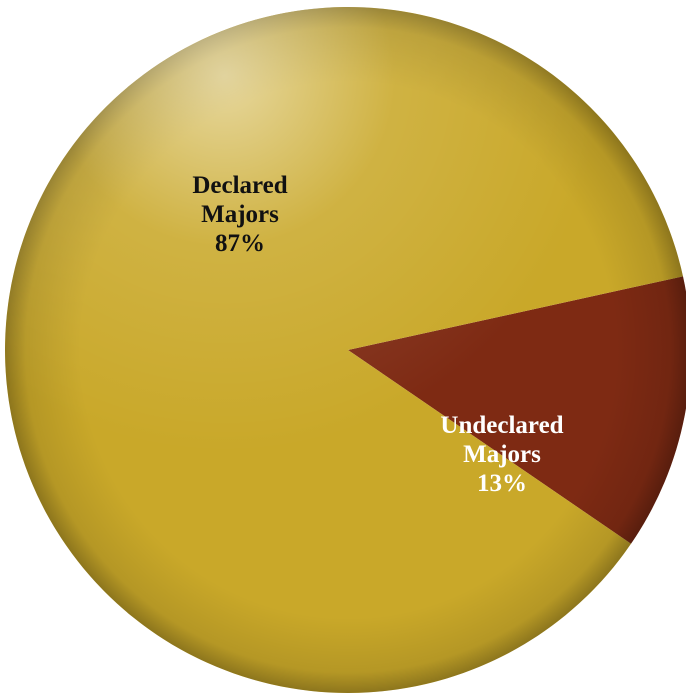  I want to click on slice-percent-label: 87%, so click(240, 243).